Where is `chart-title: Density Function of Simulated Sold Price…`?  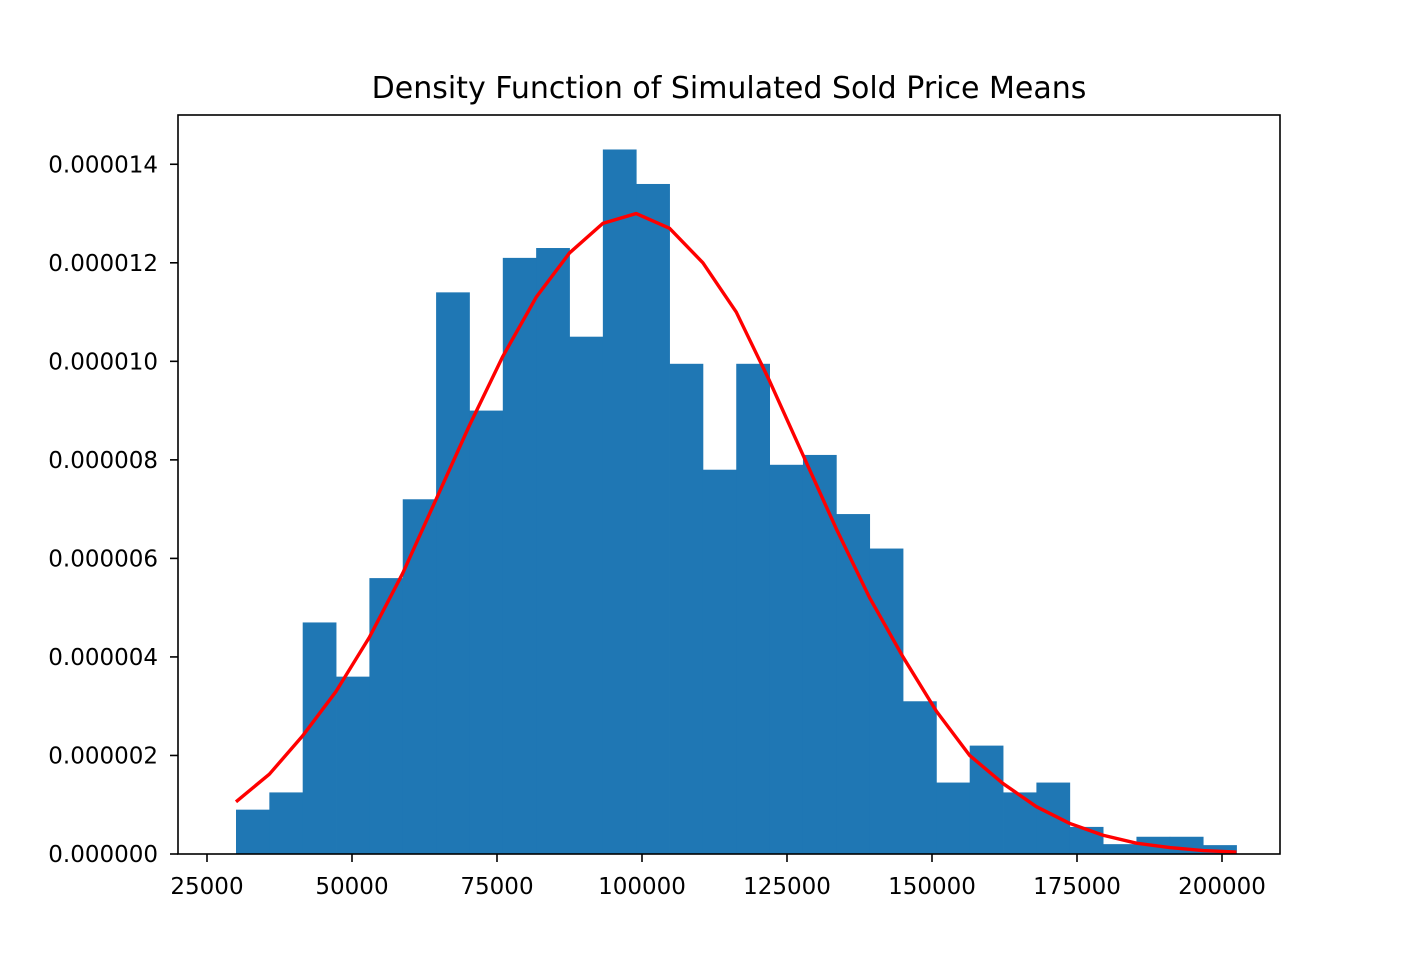 chart-title: Density Function of Simulated Sold Price… is located at coordinates (729, 88).